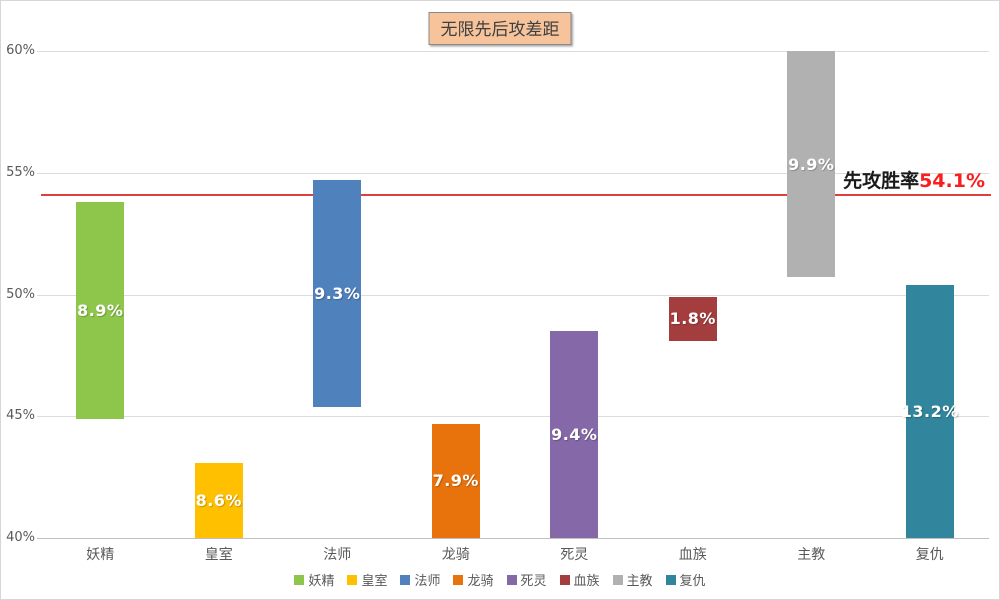 The height and width of the screenshot is (600, 1000). What do you see at coordinates (639, 581) in the screenshot?
I see `legend-label: 主教` at bounding box center [639, 581].